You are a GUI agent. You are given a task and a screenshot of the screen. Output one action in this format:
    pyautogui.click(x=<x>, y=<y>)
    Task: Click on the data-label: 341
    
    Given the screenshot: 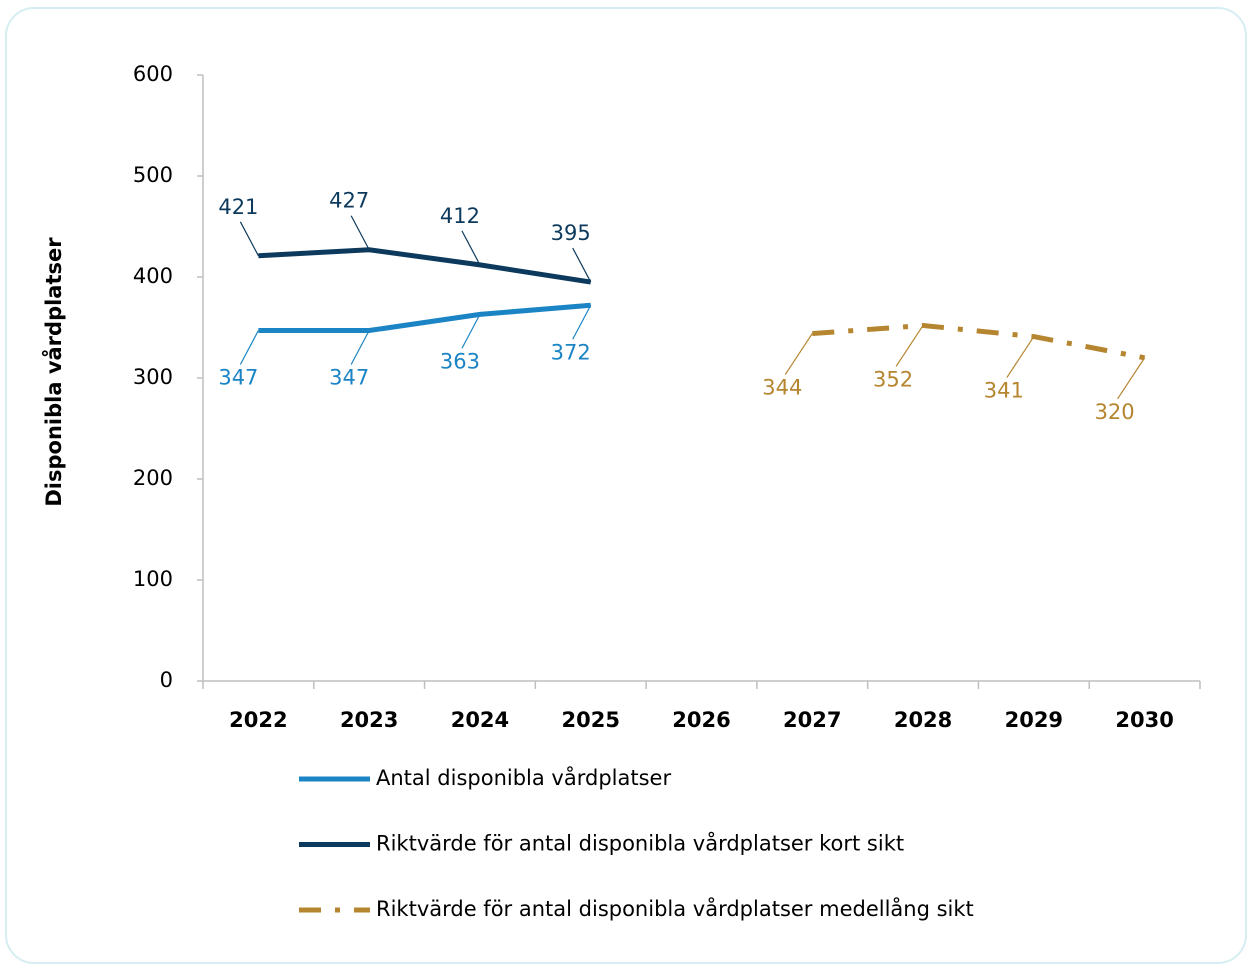 What is the action you would take?
    pyautogui.click(x=1004, y=391)
    